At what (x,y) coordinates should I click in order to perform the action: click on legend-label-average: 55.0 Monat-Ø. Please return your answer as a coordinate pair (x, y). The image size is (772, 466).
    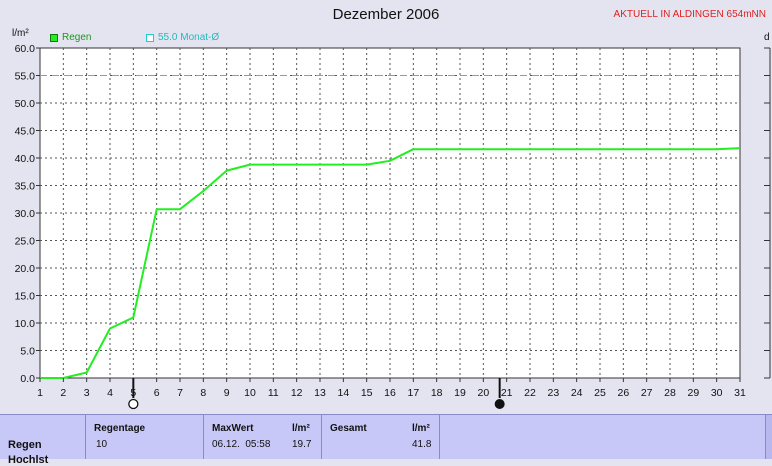
    Looking at the image, I should click on (189, 37).